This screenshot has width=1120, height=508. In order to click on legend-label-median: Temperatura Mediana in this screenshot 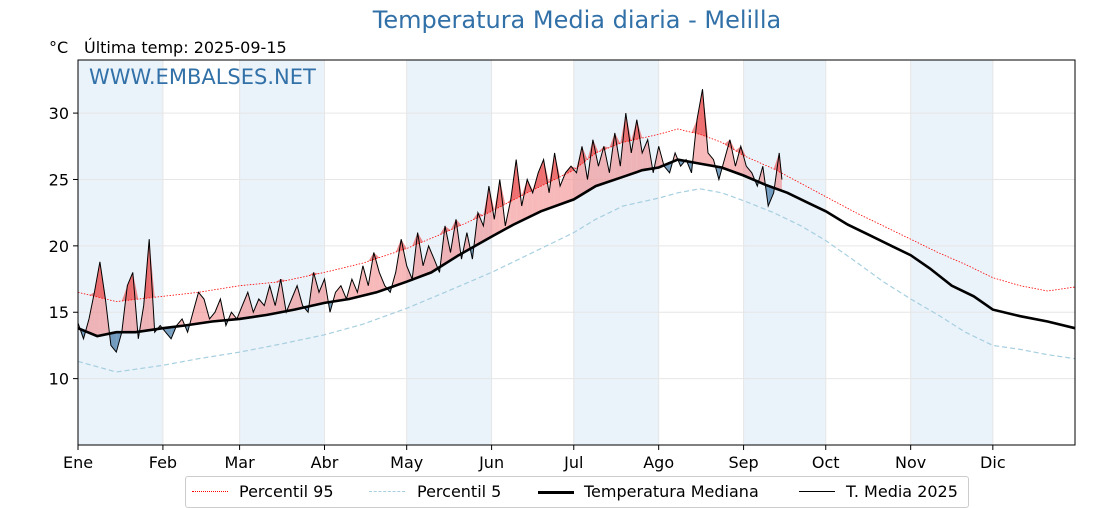, I will do `click(671, 492)`.